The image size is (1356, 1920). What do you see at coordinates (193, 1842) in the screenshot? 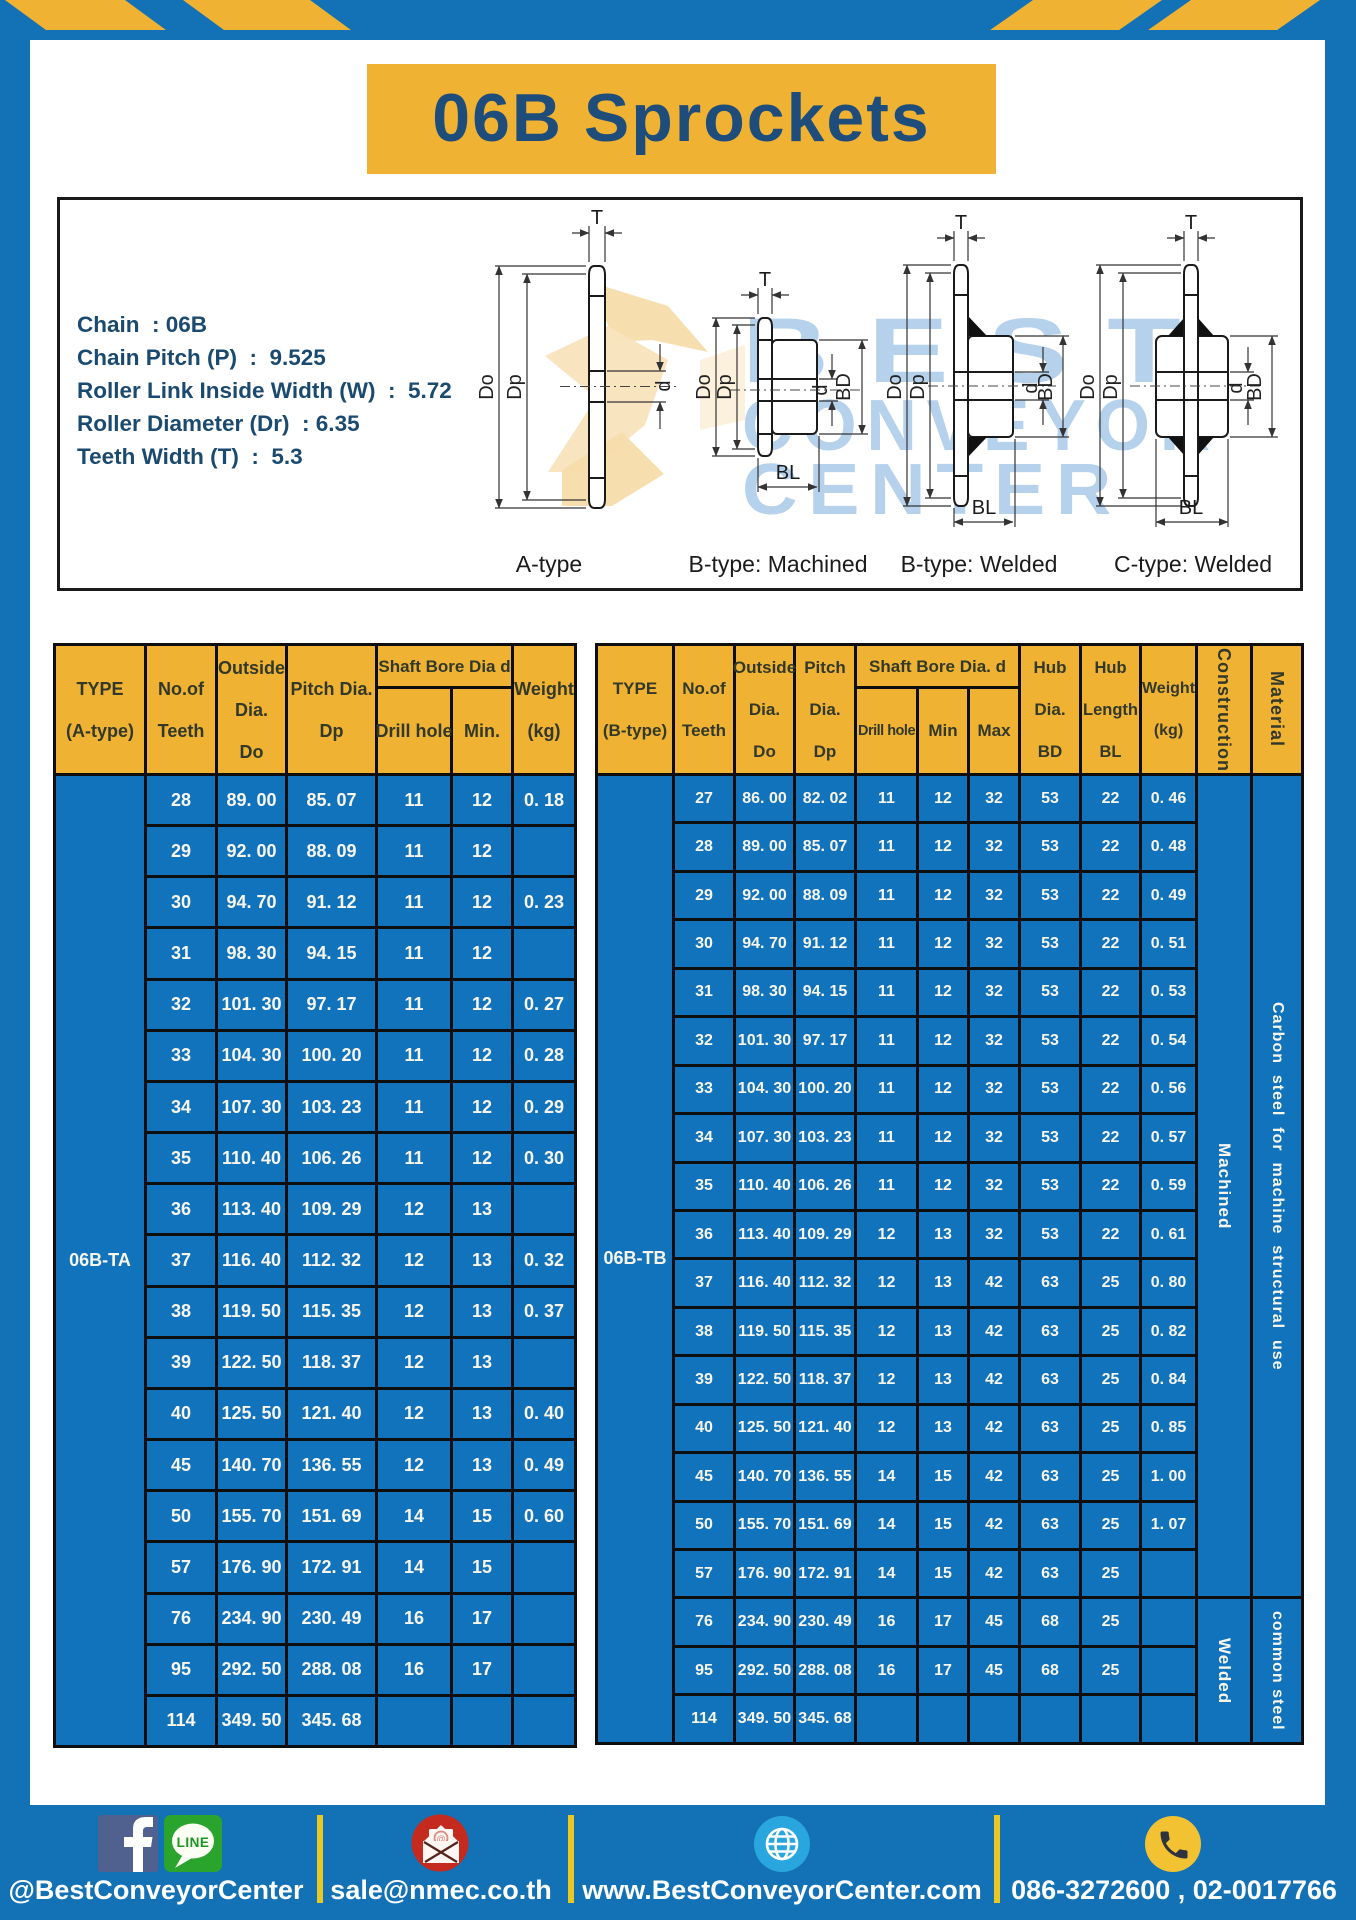
I see `svg-text: LINE` at bounding box center [193, 1842].